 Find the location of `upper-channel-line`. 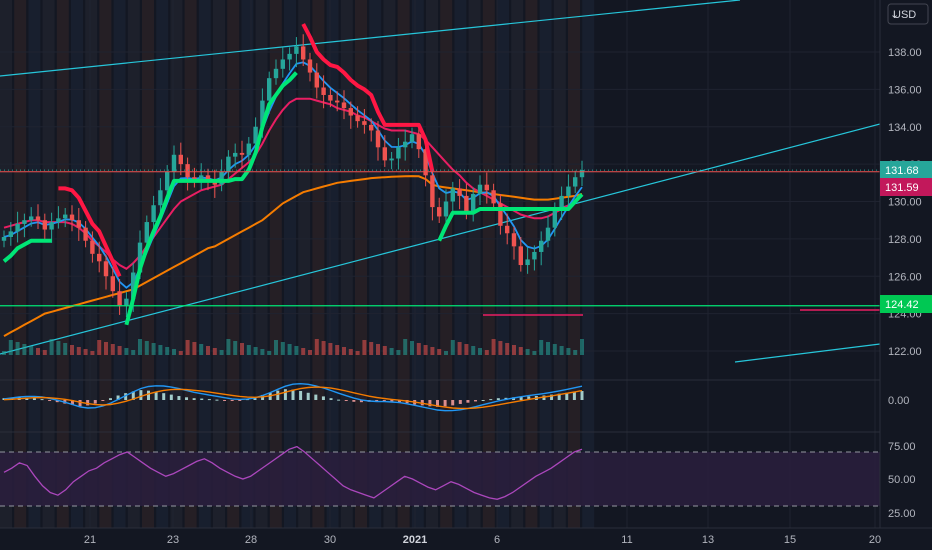

upper-channel-line is located at coordinates (370, 38).